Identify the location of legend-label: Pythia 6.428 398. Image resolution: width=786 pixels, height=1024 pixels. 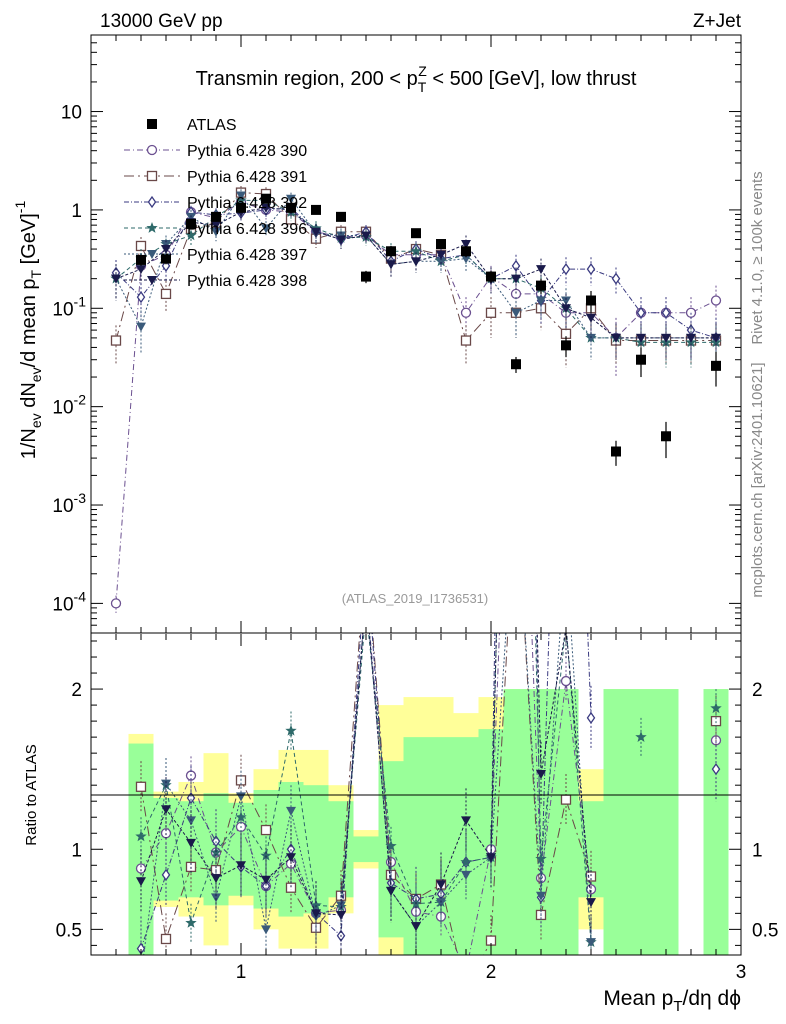
(247, 281).